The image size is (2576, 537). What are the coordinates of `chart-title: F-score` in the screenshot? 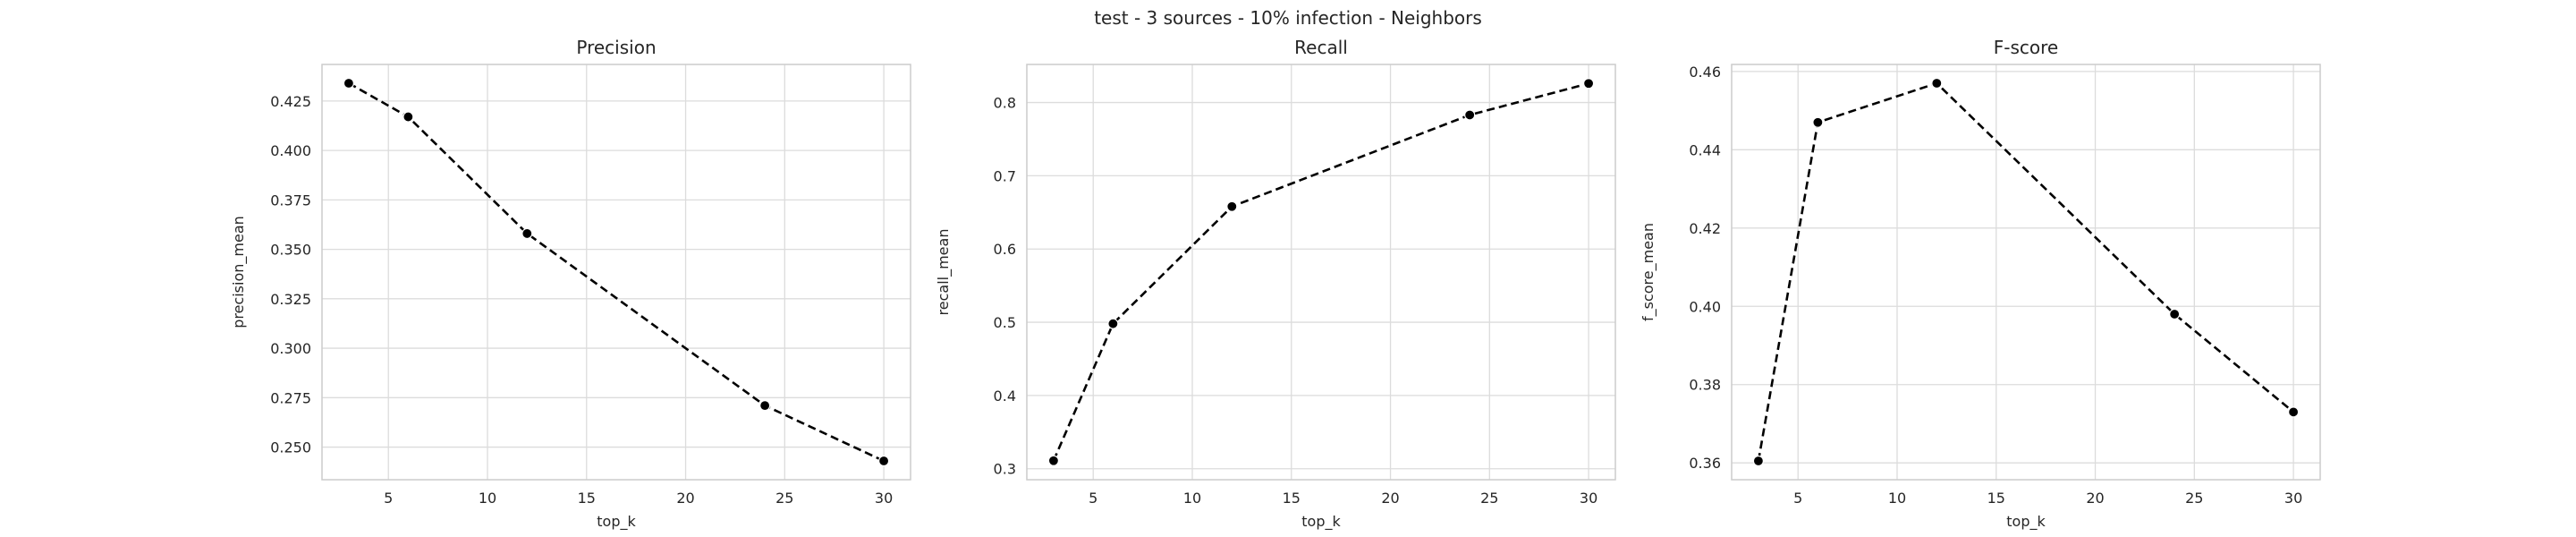 It's located at (2026, 47).